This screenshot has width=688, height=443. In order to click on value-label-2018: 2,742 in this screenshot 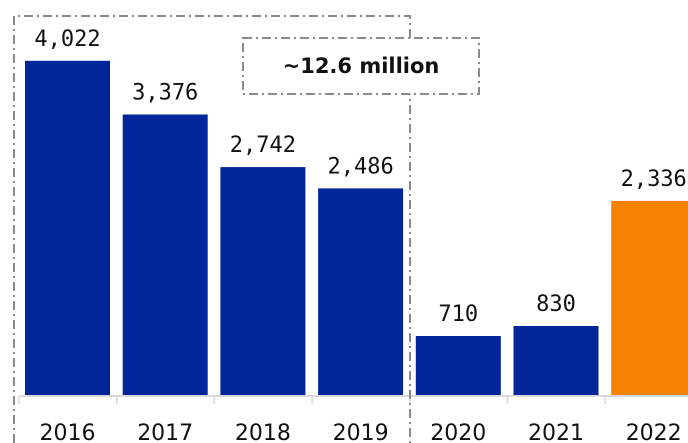, I will do `click(263, 145)`.